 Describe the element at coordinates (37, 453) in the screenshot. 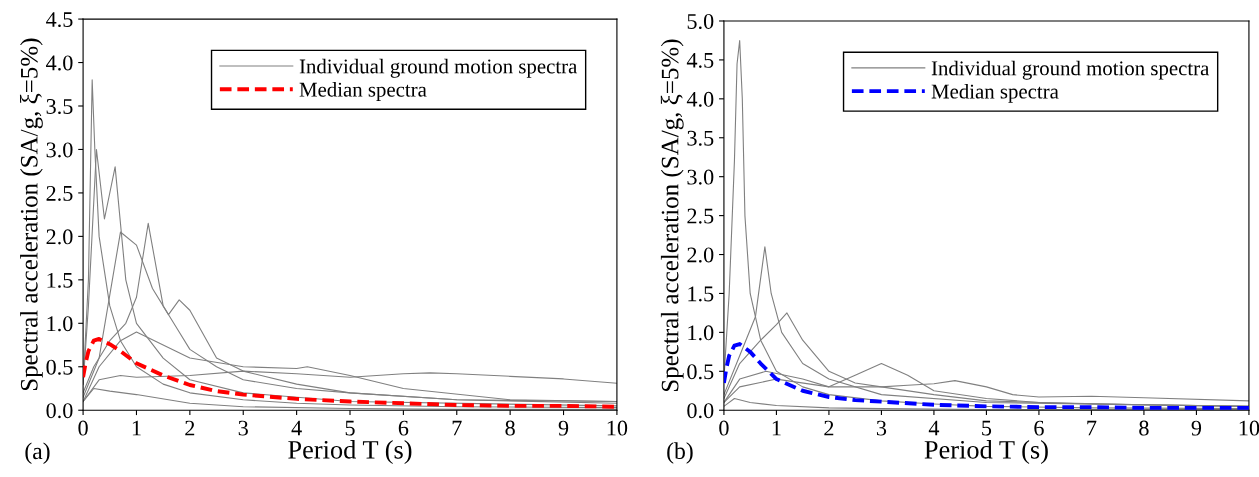

I see `text: (a)` at that location.